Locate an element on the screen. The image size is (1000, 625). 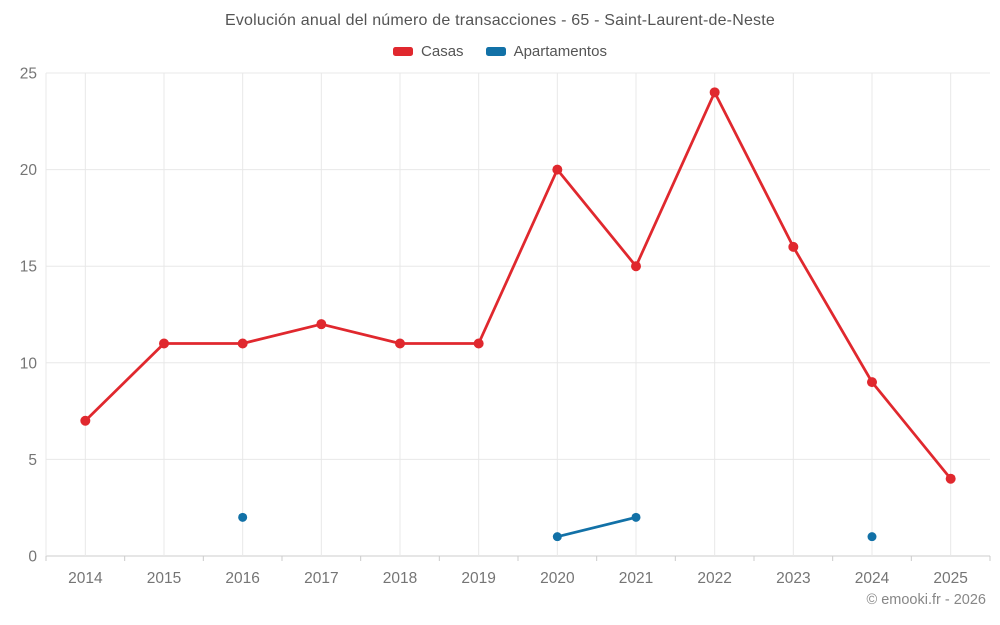
x-tick-label: 2014 is located at coordinates (85, 578).